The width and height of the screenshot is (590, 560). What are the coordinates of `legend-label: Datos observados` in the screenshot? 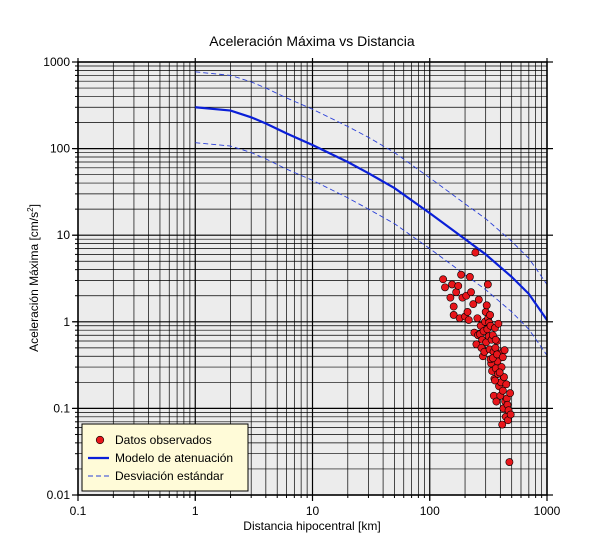 It's located at (163, 440).